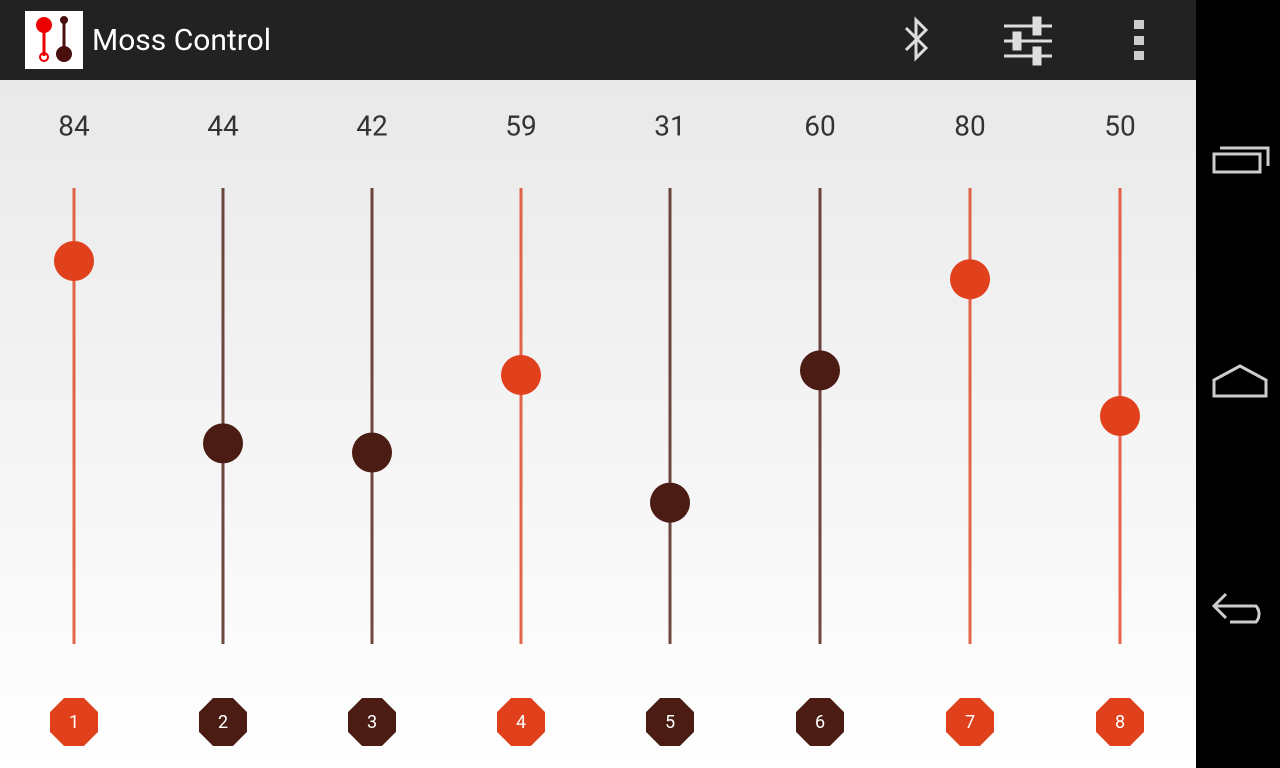 This screenshot has width=1280, height=768. I want to click on slider-value: 80, so click(969, 125).